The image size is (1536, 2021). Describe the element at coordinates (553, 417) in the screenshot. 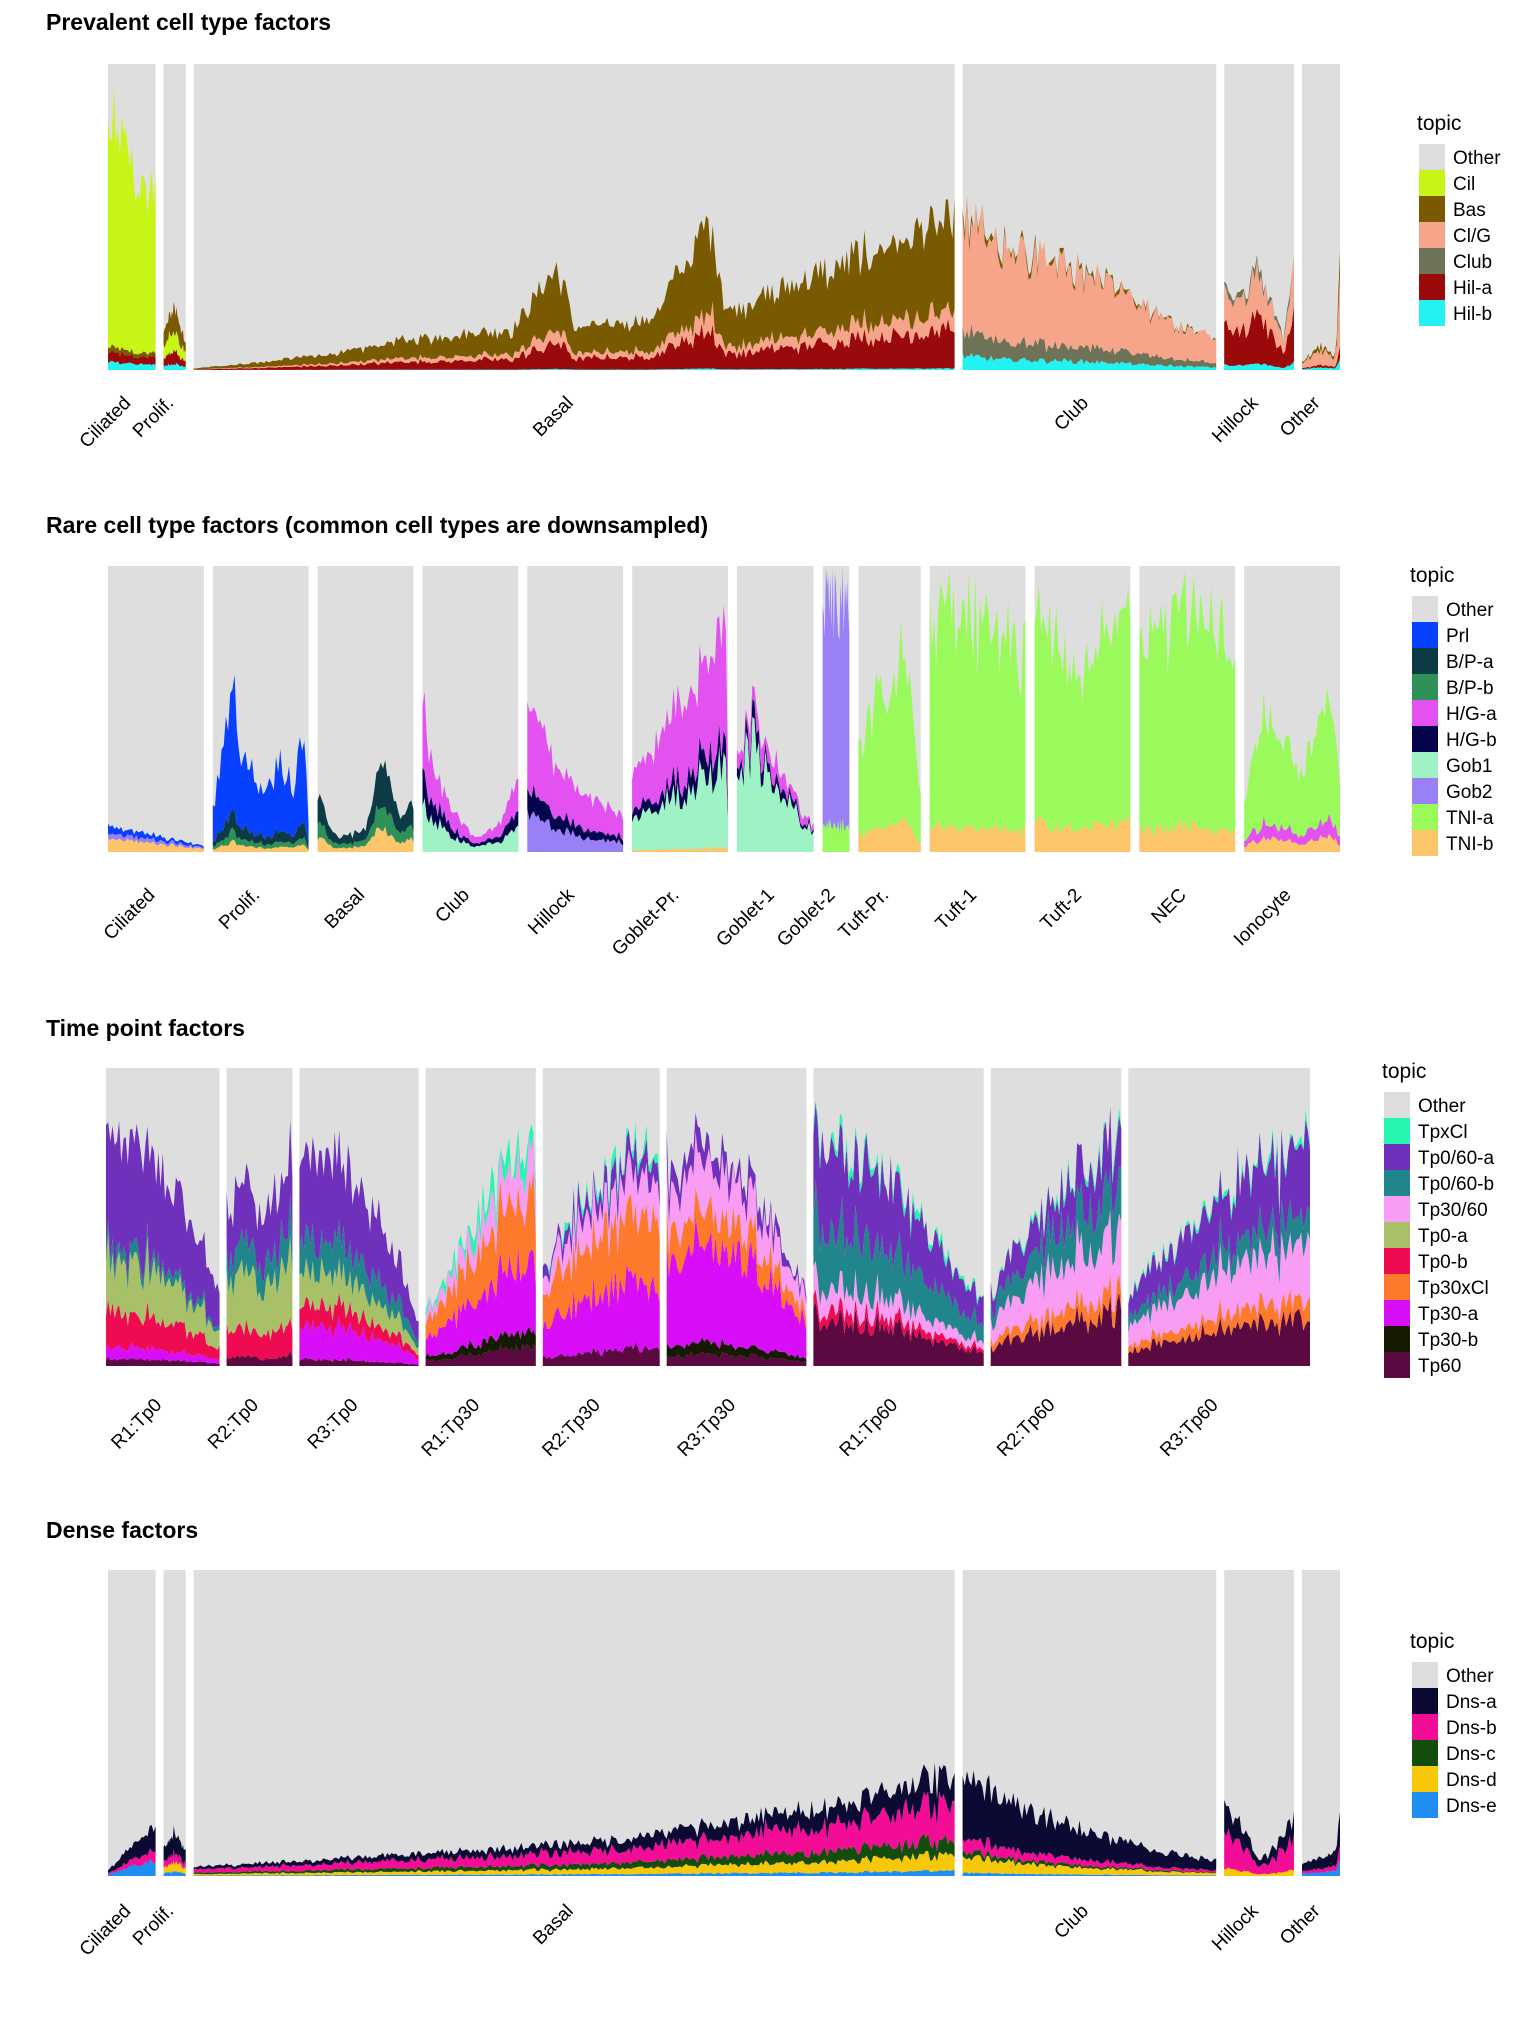

I see `x-tick-label: Basal` at that location.